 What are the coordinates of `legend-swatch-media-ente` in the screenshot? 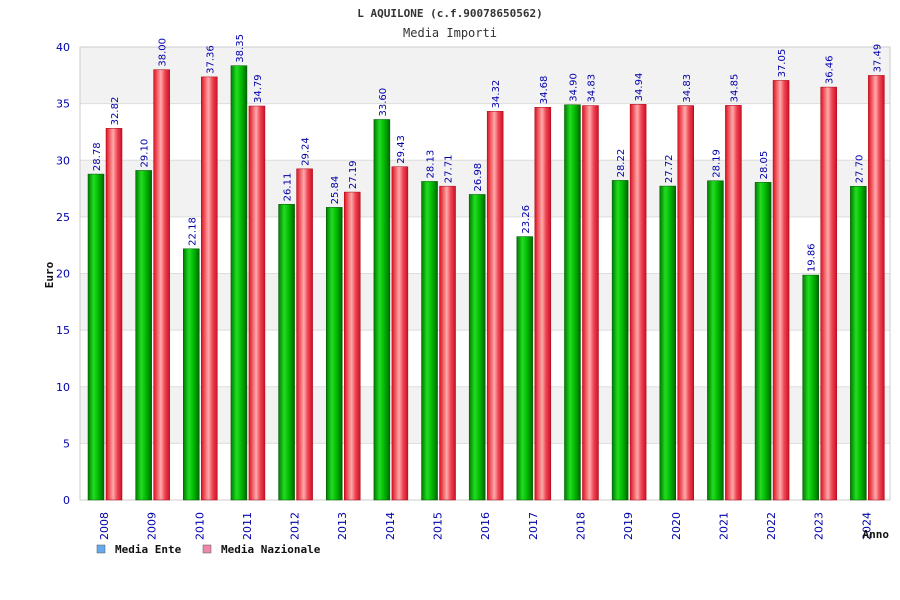 It's located at (101, 549).